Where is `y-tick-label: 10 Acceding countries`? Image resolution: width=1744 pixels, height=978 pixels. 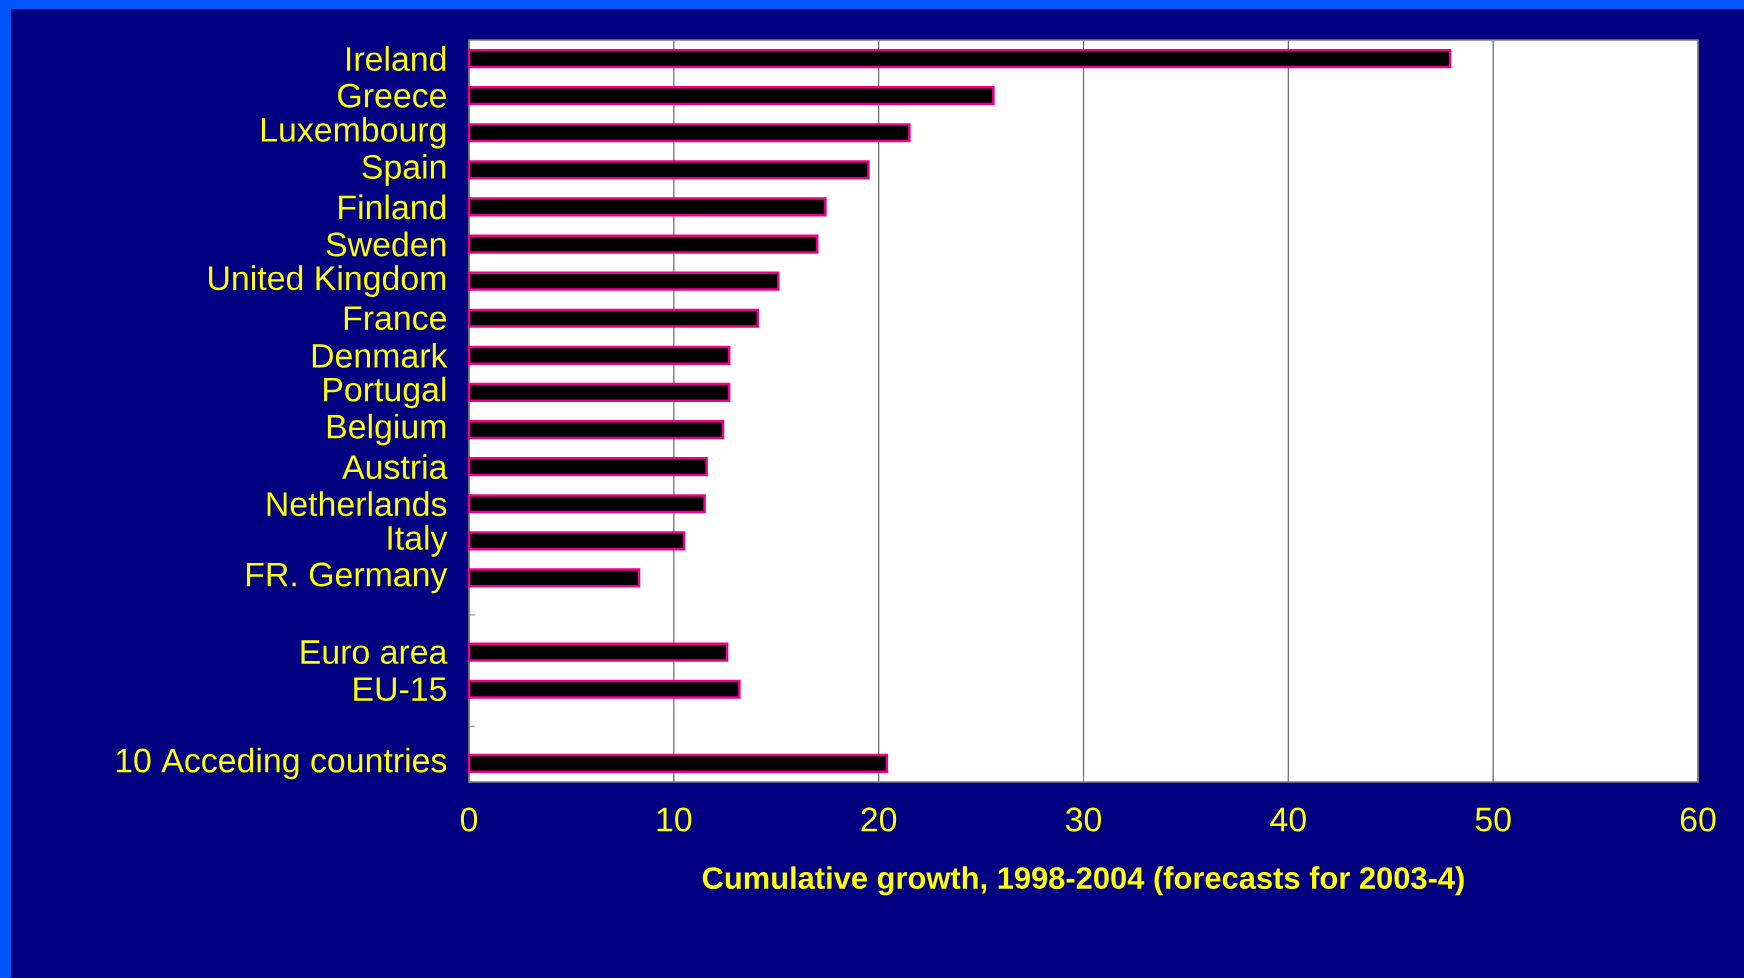 y-tick-label: 10 Acceding countries is located at coordinates (281, 763).